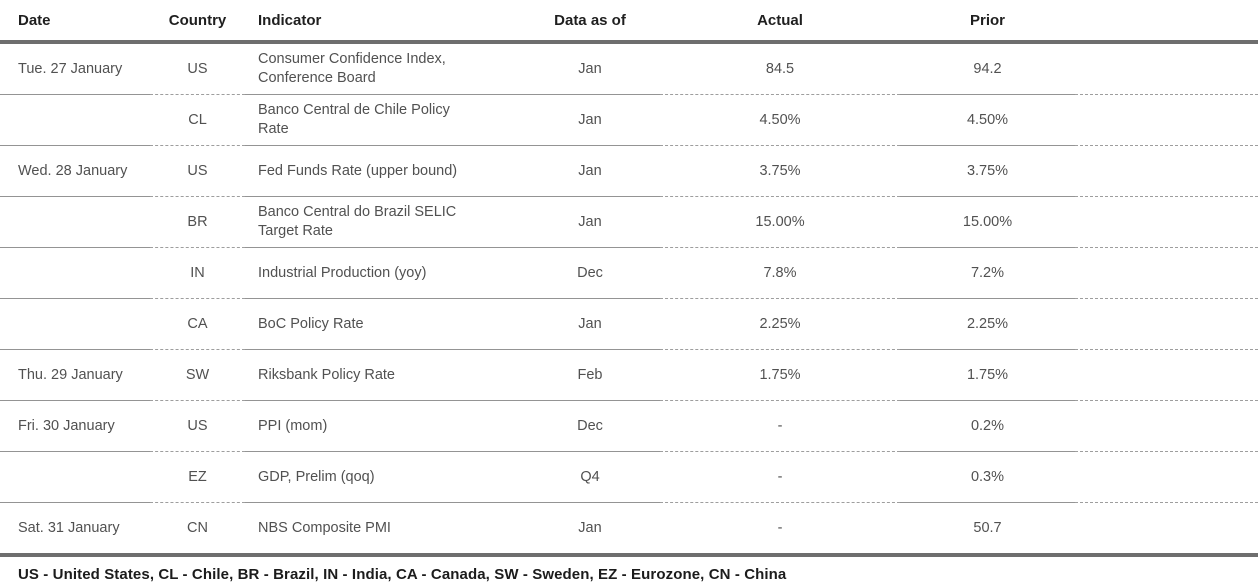 This screenshot has width=1258, height=585. Describe the element at coordinates (197, 120) in the screenshot. I see `cell-country: CL` at that location.